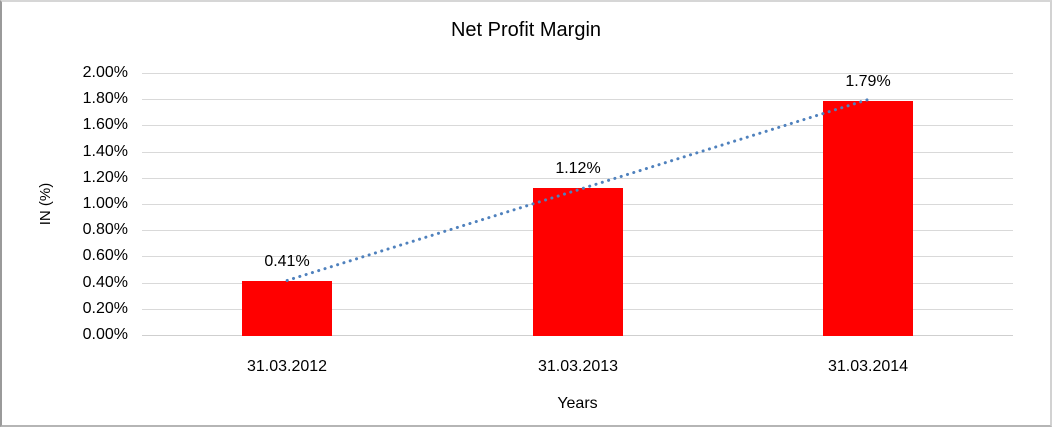 The height and width of the screenshot is (427, 1052). I want to click on bar-value-label: 1.79%, so click(868, 81).